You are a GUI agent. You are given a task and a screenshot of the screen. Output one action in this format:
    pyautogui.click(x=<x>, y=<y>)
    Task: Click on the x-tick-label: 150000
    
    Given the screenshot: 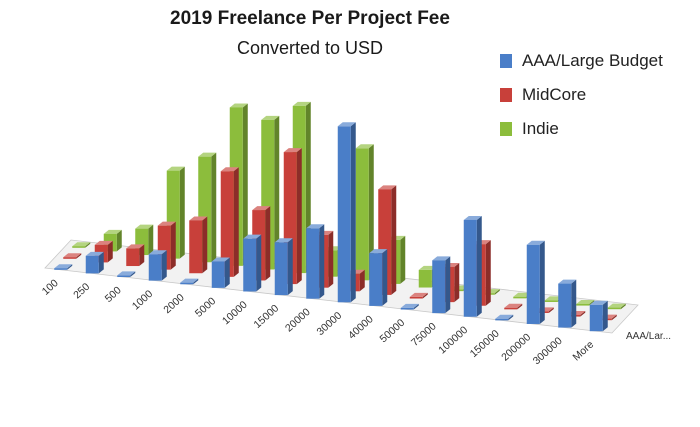 What is the action you would take?
    pyautogui.click(x=485, y=344)
    